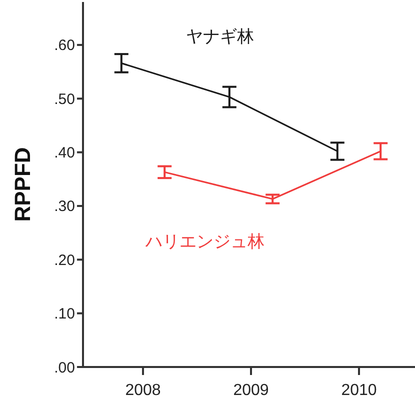 The width and height of the screenshot is (415, 410). I want to click on text: ヤナギ林, so click(220, 36).